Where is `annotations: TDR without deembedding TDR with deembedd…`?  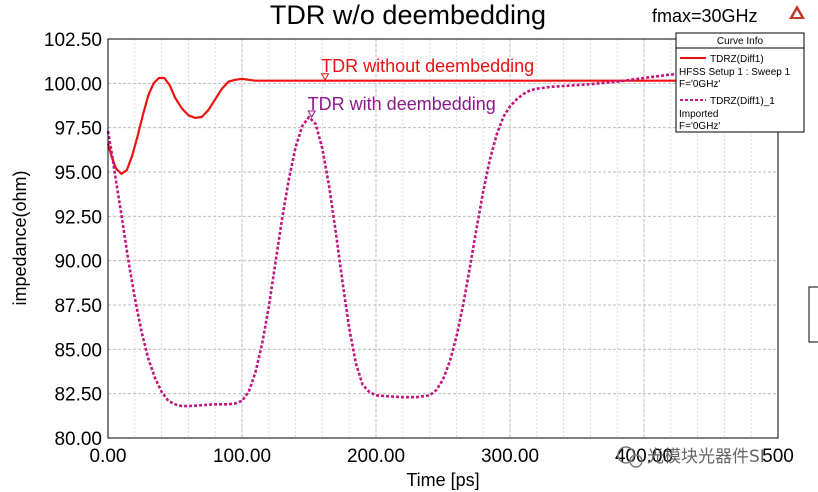
annotations: TDR without deembedding TDR with deembedd… is located at coordinates (420, 87).